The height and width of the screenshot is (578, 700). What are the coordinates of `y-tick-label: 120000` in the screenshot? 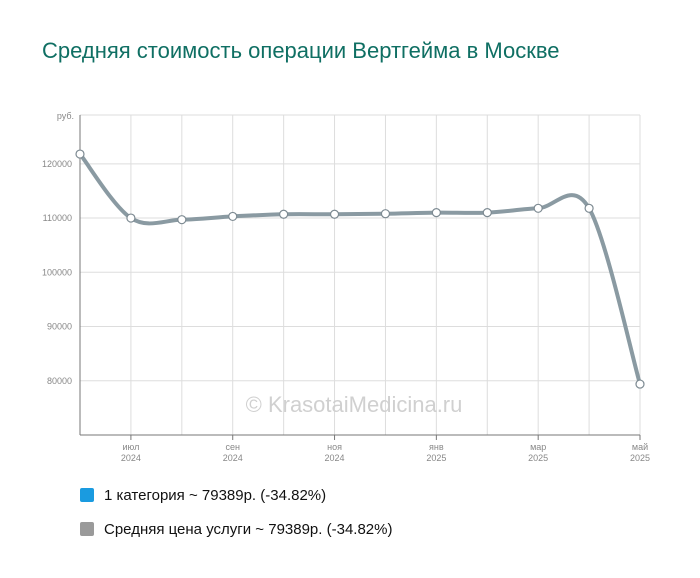 It's located at (57, 164).